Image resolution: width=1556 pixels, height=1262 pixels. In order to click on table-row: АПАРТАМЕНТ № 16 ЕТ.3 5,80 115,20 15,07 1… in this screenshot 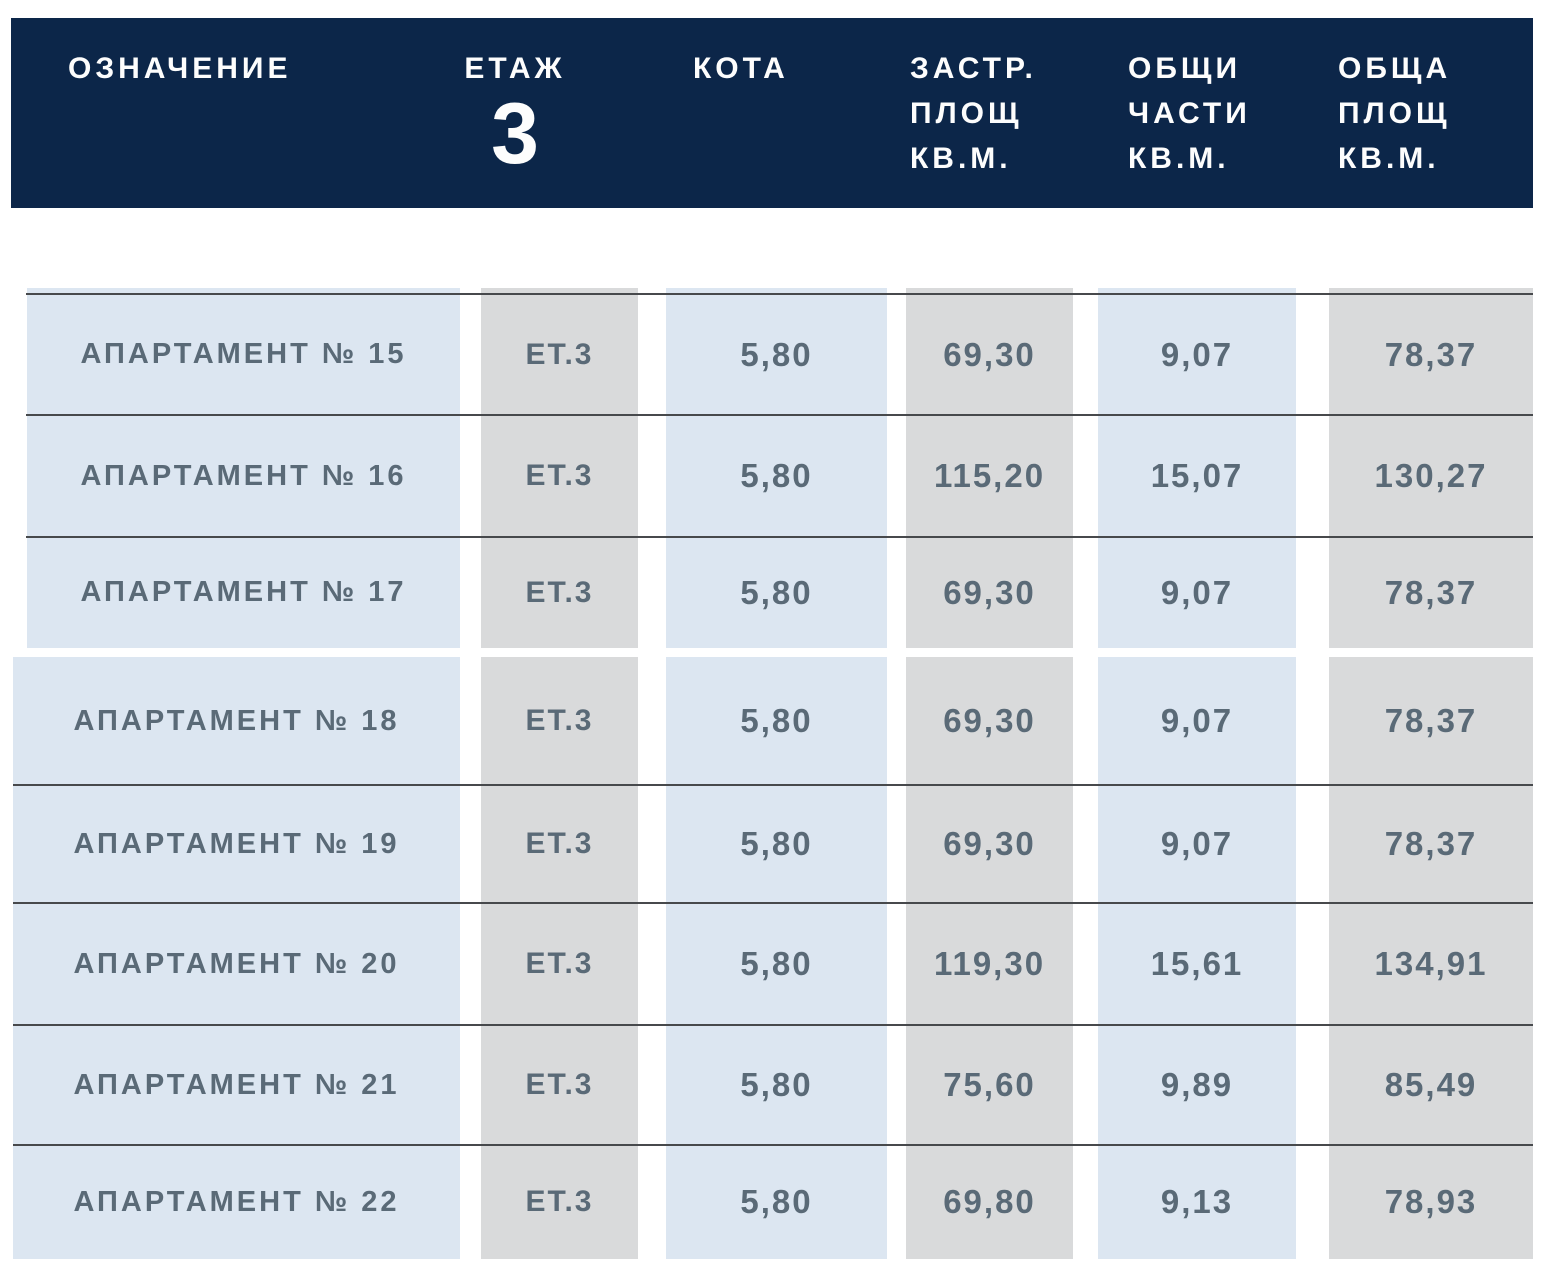, I will do `click(778, 475)`.